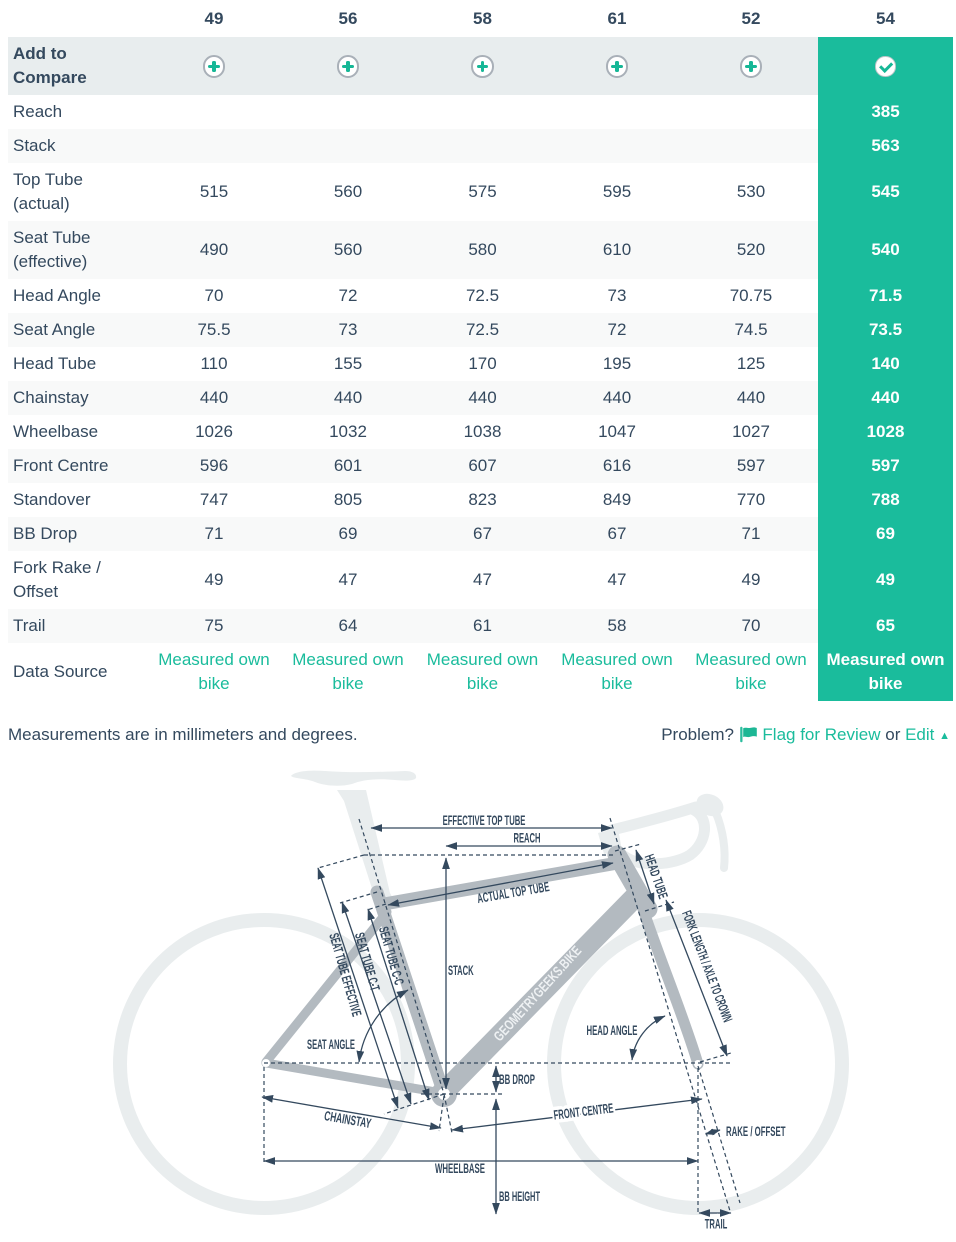 This screenshot has height=1242, width=956. What do you see at coordinates (527, 838) in the screenshot?
I see `svg-text: REACH` at bounding box center [527, 838].